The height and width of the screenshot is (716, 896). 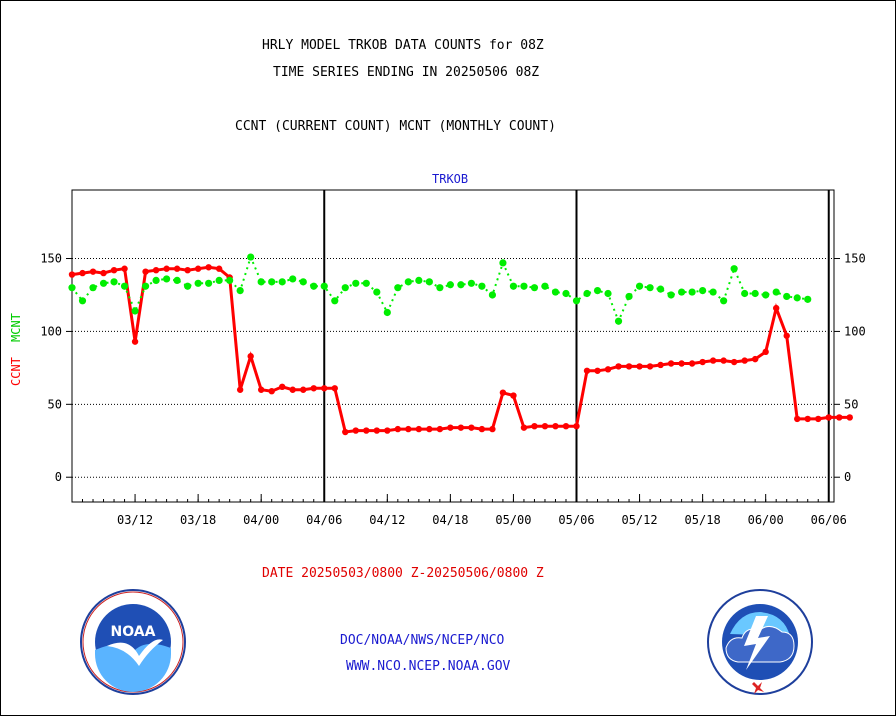 What do you see at coordinates (198, 520) in the screenshot?
I see `x-tick-label: 03/18` at bounding box center [198, 520].